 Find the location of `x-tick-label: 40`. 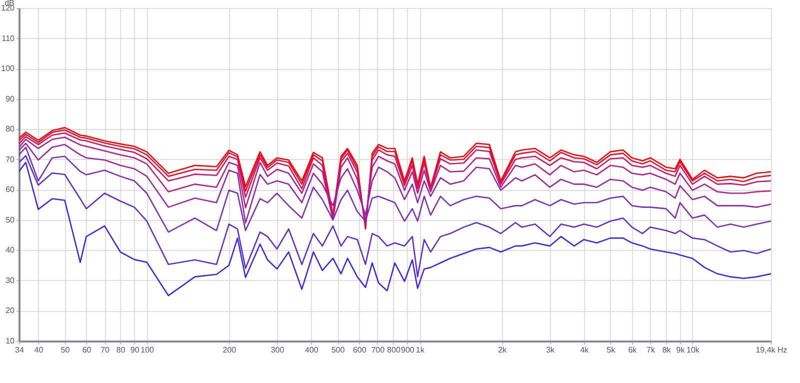

x-tick-label: 40 is located at coordinates (39, 350).